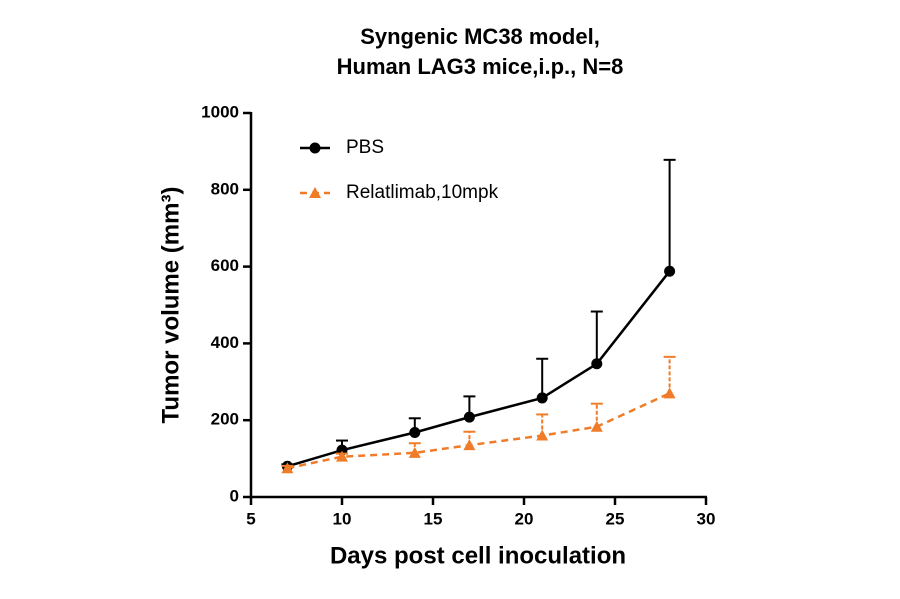  What do you see at coordinates (220, 111) in the screenshot?
I see `y-tick-label: 1000` at bounding box center [220, 111].